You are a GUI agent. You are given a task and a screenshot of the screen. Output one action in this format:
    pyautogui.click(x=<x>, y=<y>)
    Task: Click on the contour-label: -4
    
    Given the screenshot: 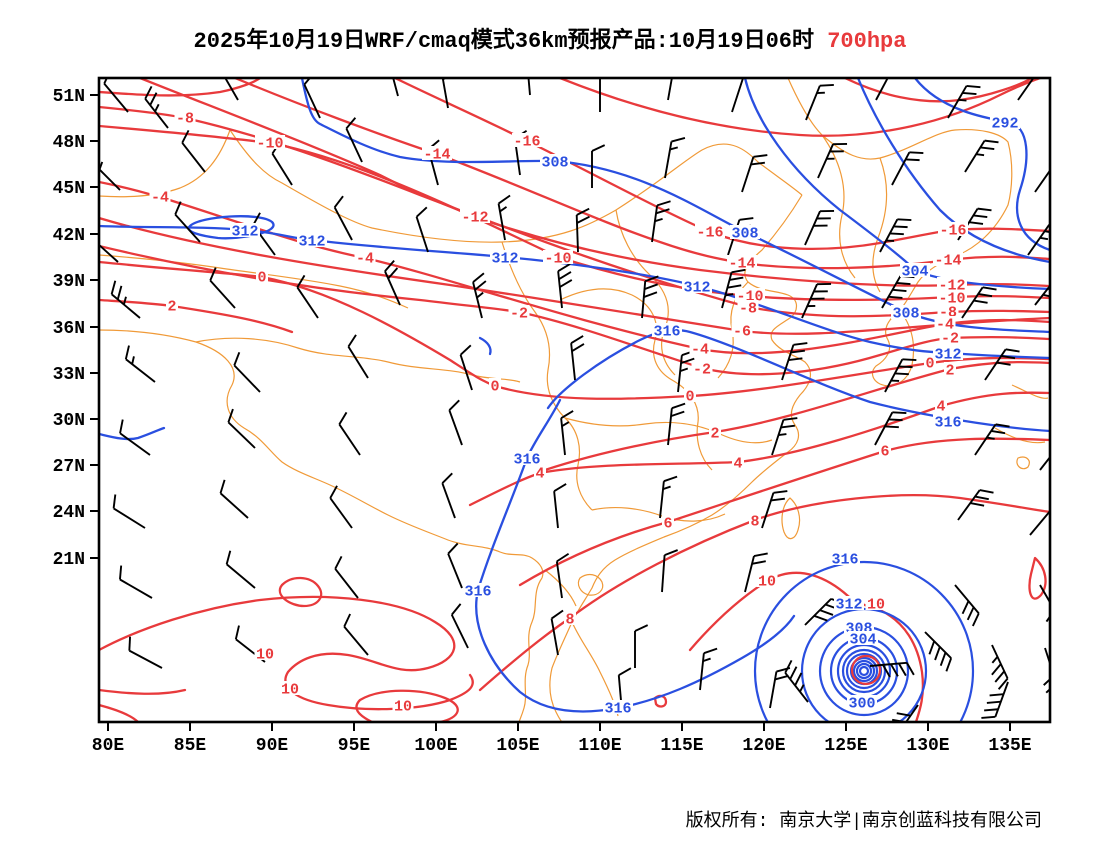 What is the action you would take?
    pyautogui.click(x=945, y=325)
    